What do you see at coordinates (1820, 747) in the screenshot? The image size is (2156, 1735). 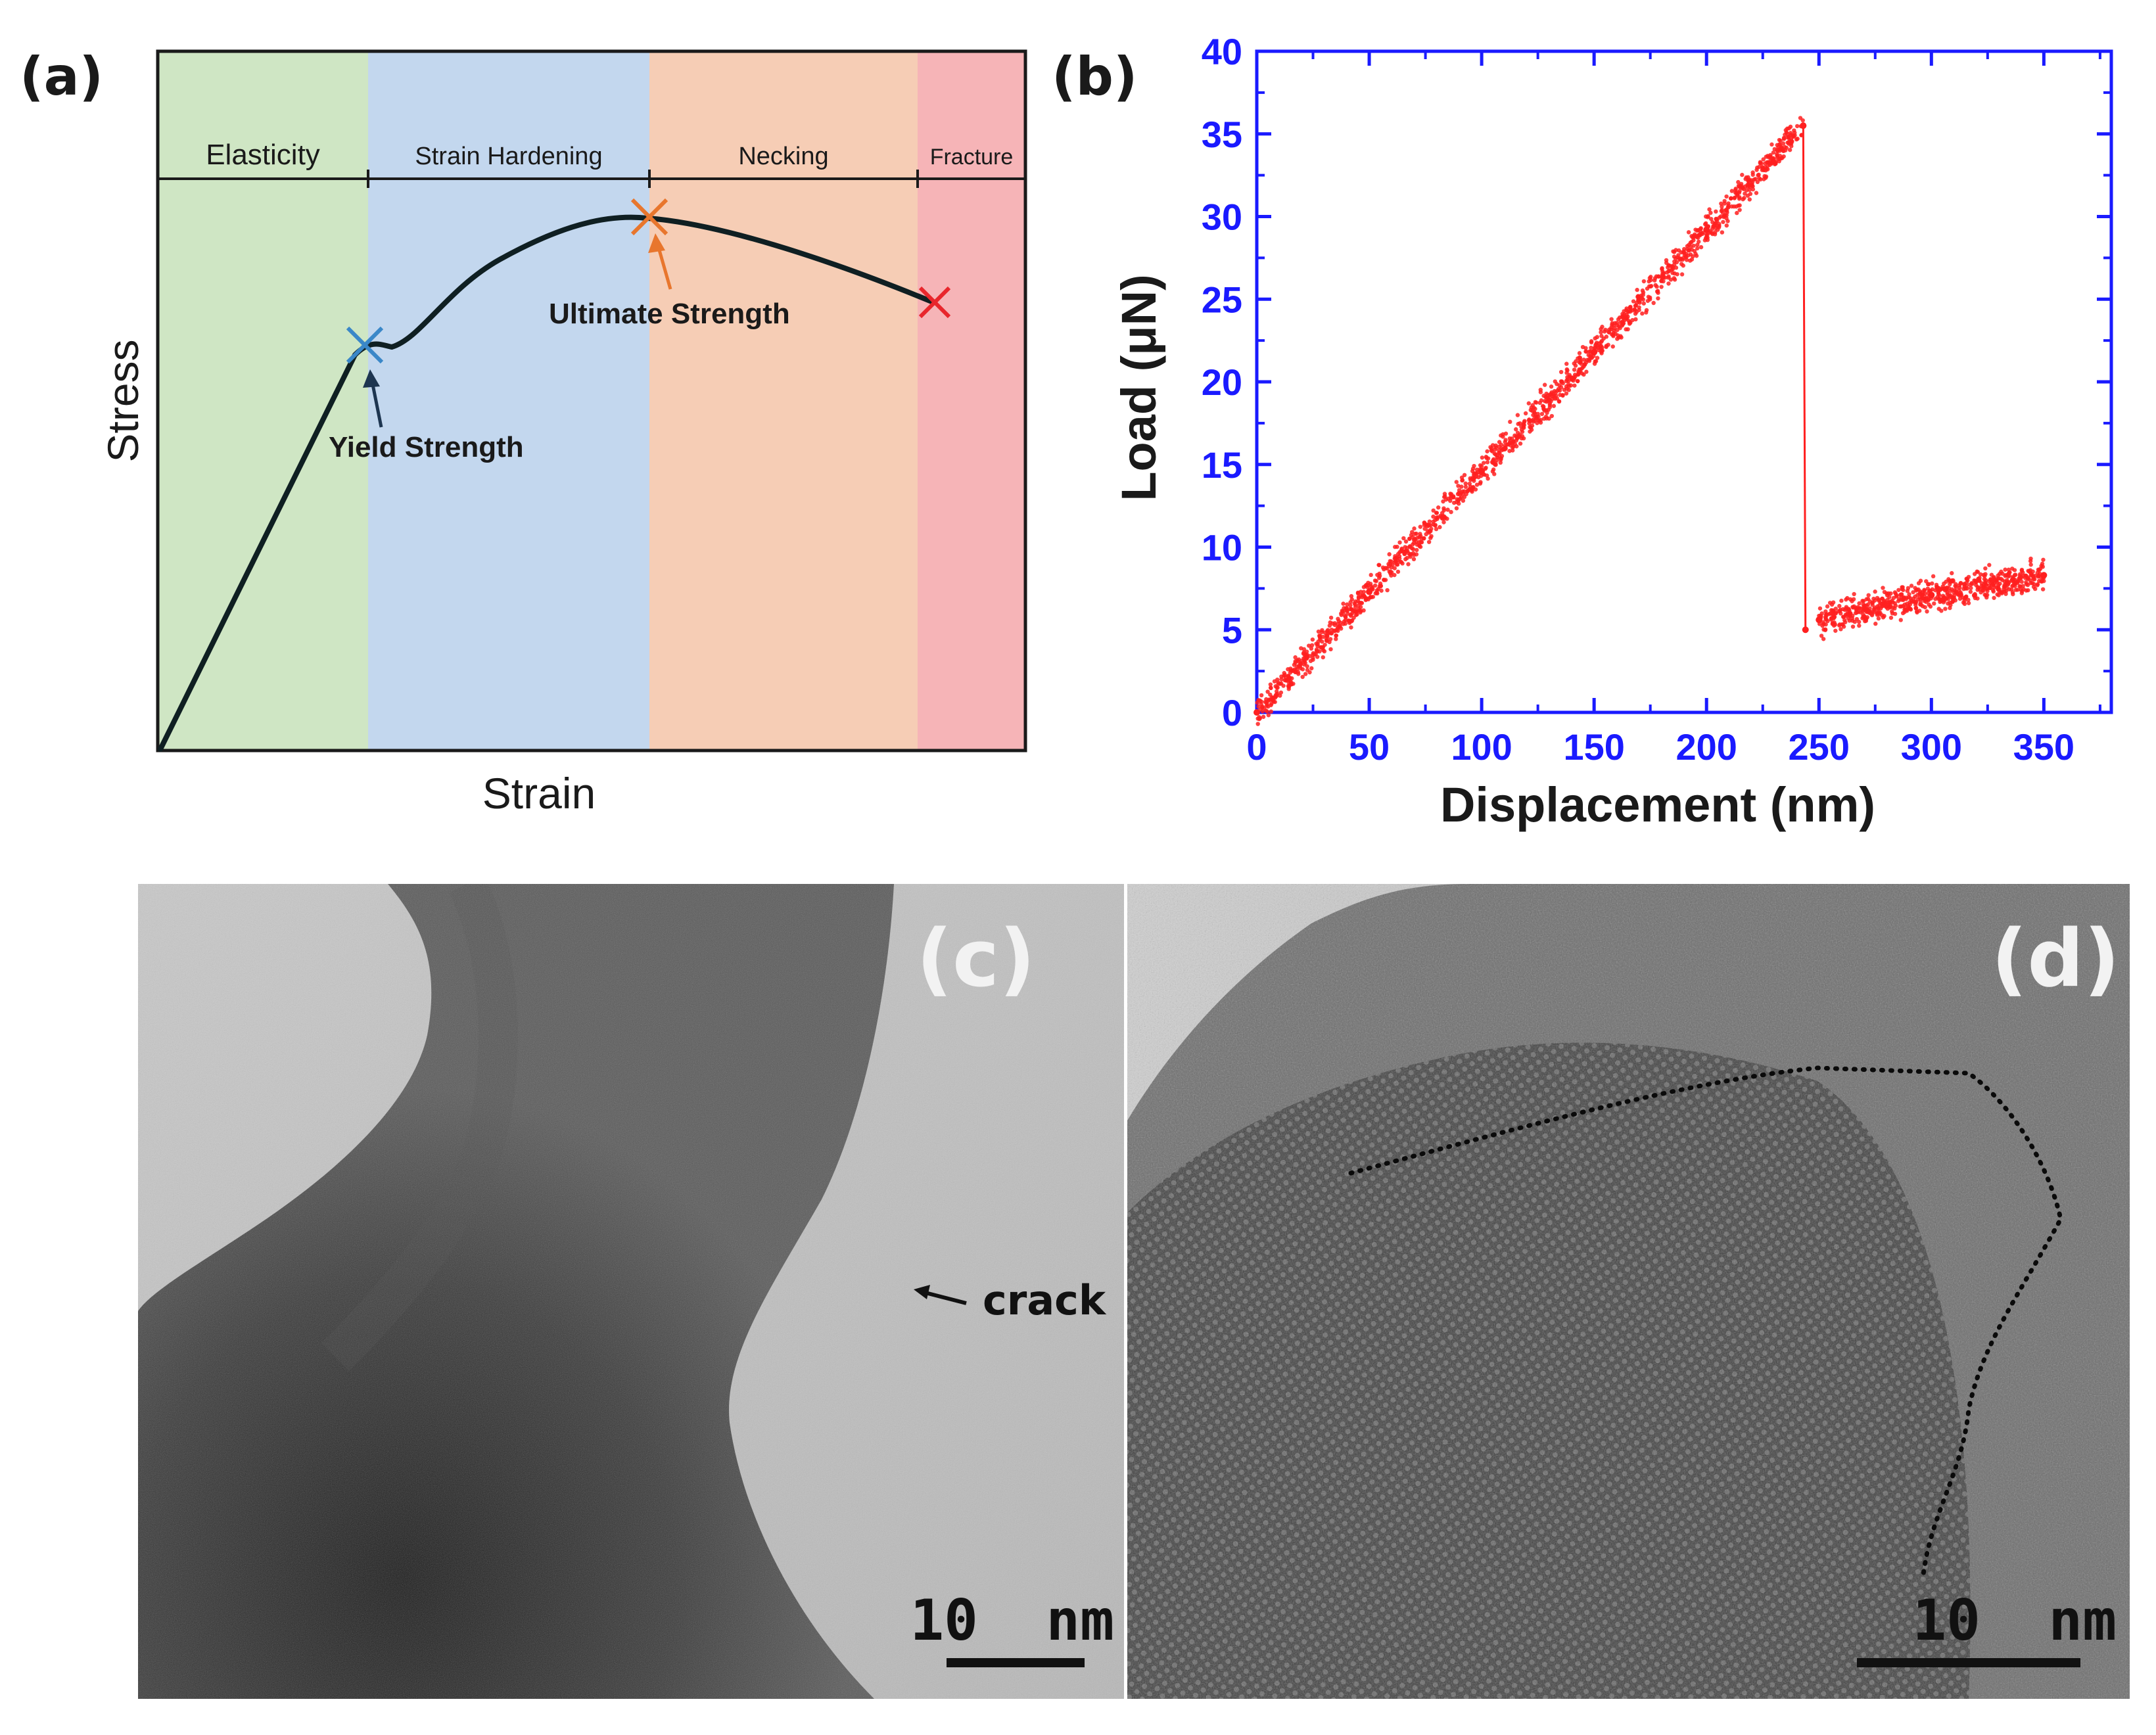 I see `x-tick-label: 250` at bounding box center [1820, 747].